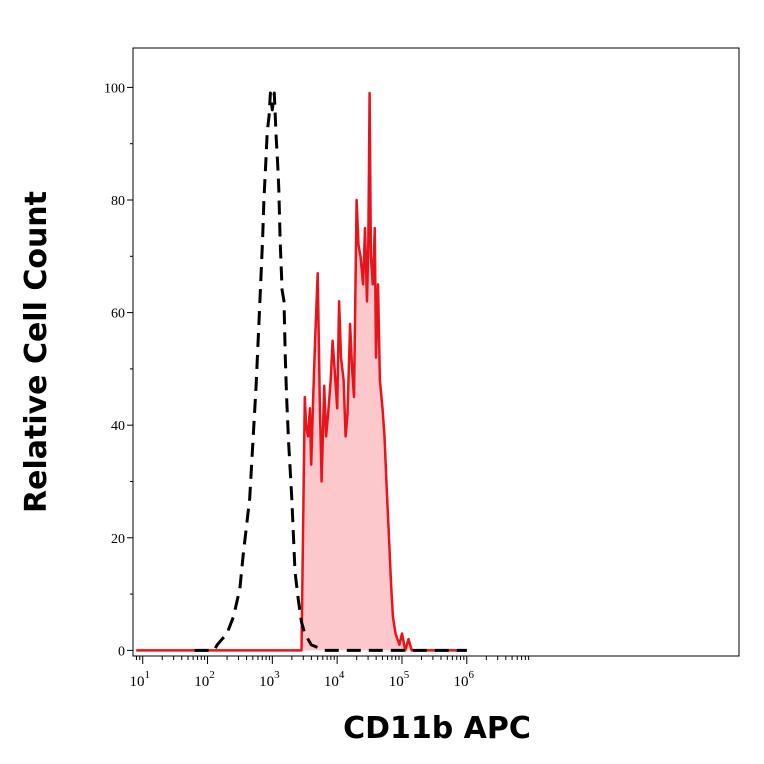  Describe the element at coordinates (464, 679) in the screenshot. I see `x-tick-label: 10⁶` at that location.